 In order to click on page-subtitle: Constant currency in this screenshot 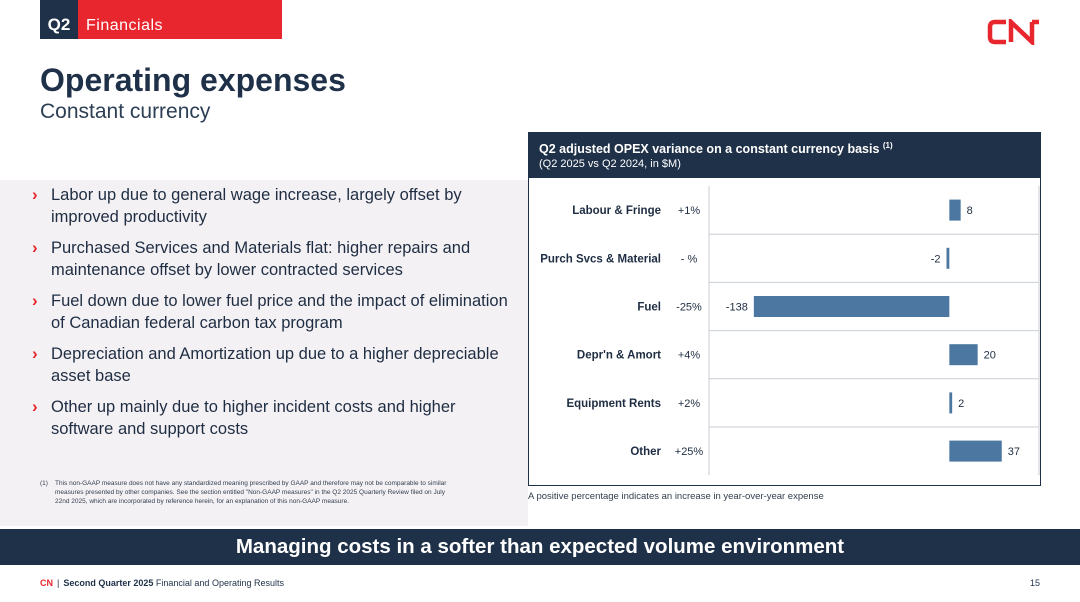, I will do `click(125, 111)`.